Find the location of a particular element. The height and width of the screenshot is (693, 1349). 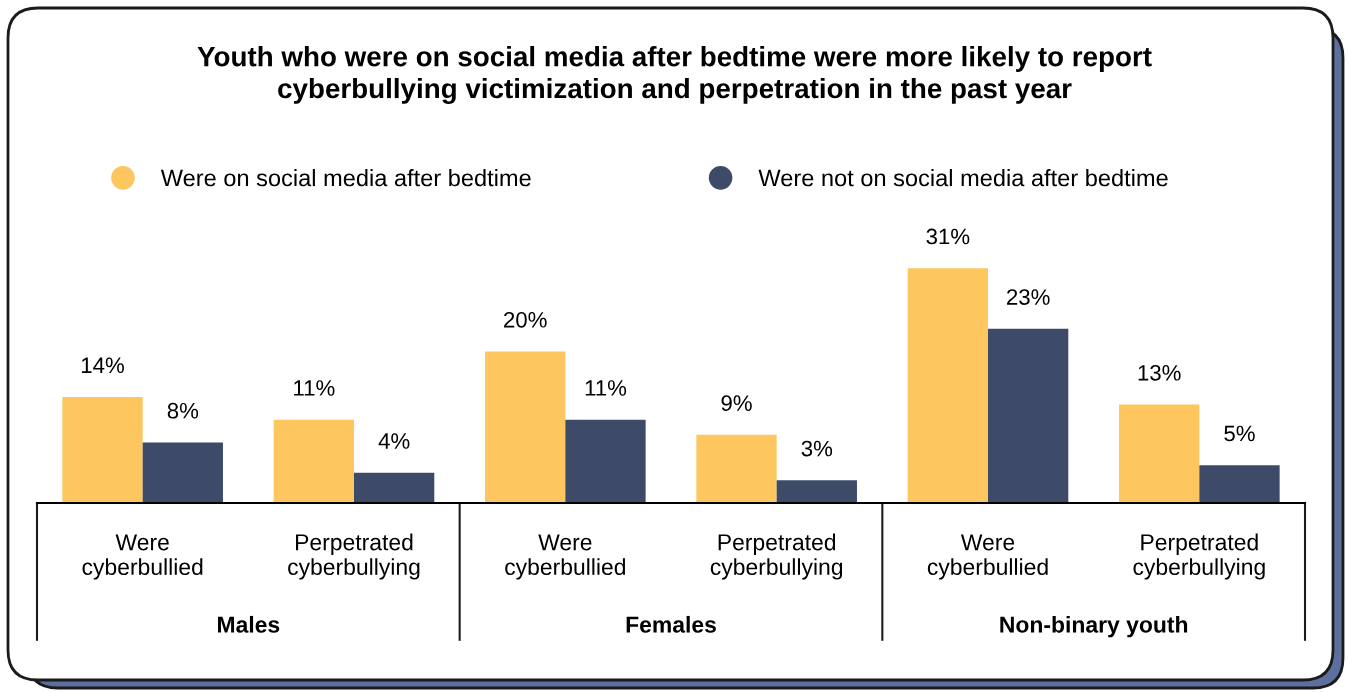

text: Females is located at coordinates (671, 624).